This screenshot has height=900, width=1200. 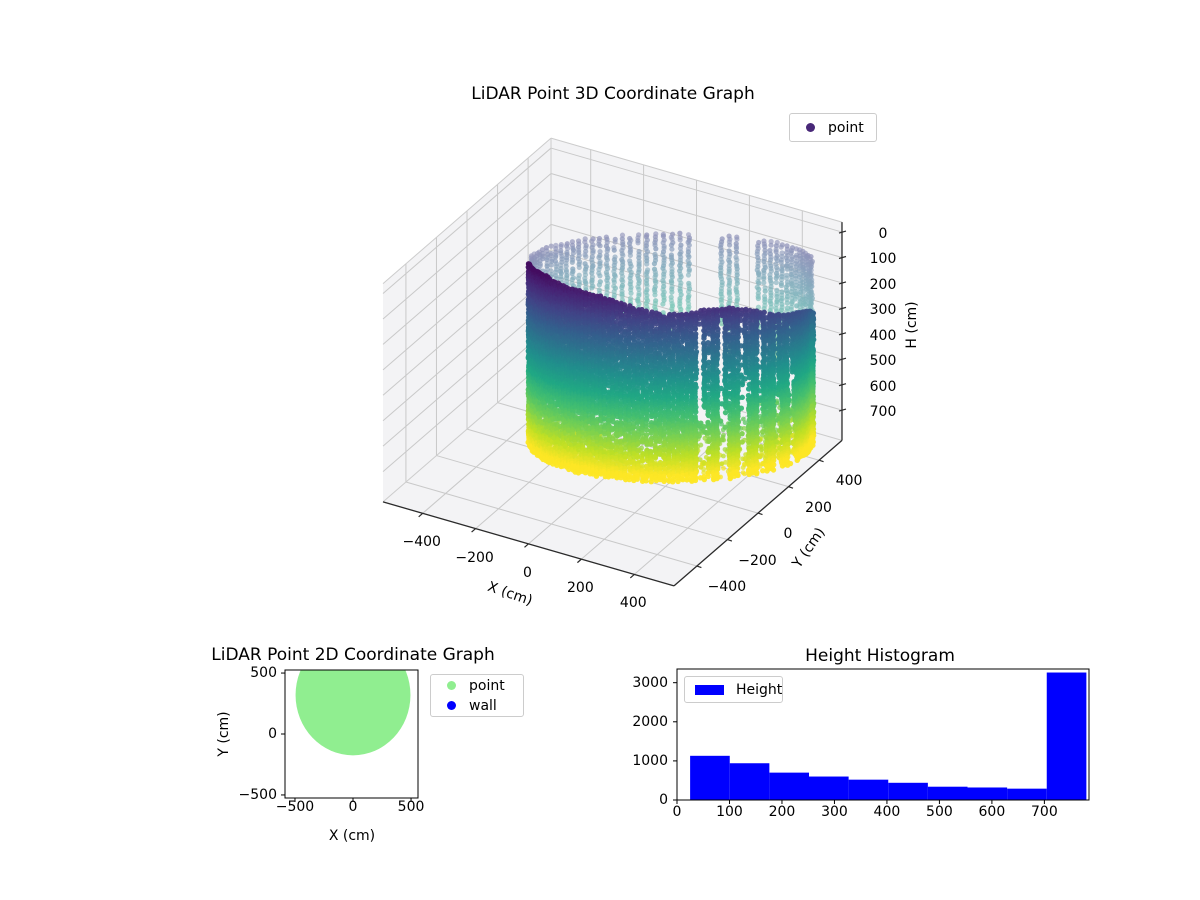 I want to click on x3d-tick-label: 400, so click(x=633, y=603).